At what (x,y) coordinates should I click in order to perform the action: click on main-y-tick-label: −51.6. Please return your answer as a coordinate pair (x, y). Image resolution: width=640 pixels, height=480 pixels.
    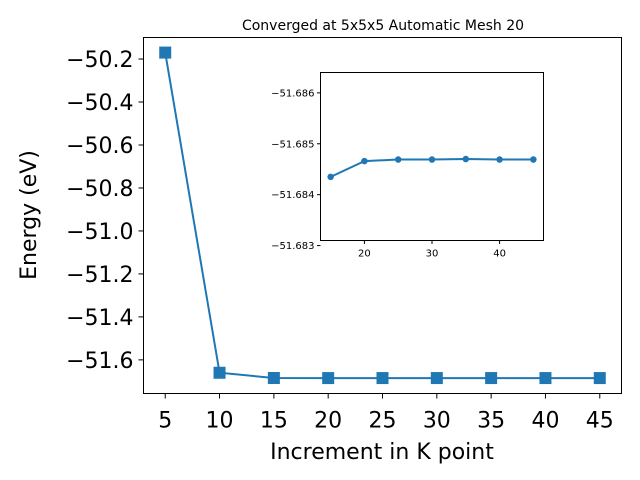
    Looking at the image, I should click on (99, 361).